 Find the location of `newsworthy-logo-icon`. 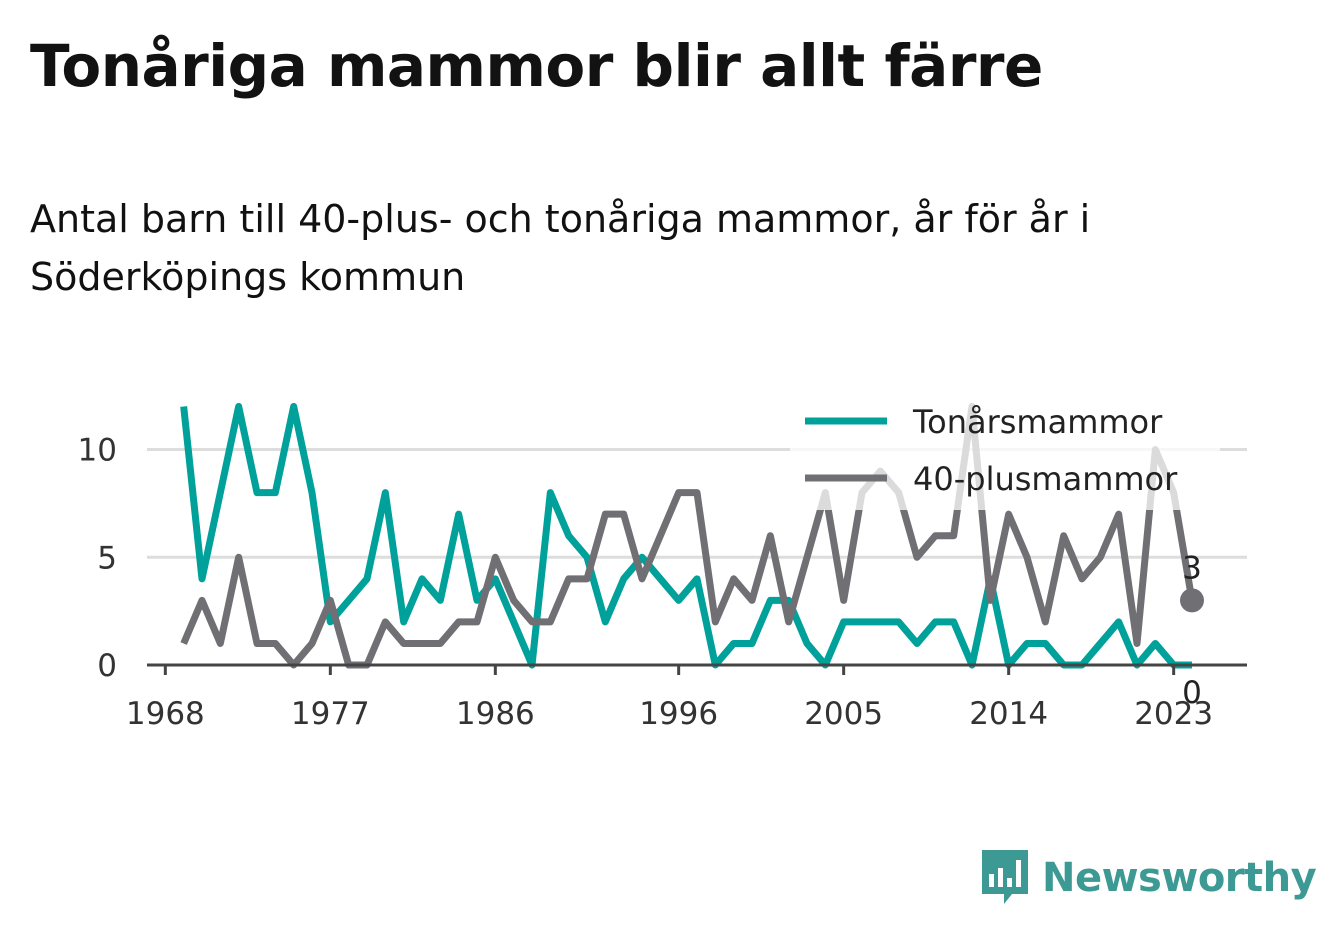

newsworthy-logo-icon is located at coordinates (1005, 877).